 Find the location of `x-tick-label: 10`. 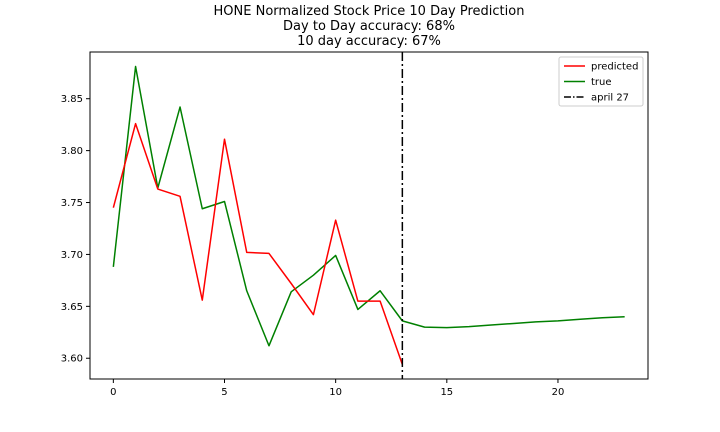

x-tick-label: 10 is located at coordinates (335, 392).